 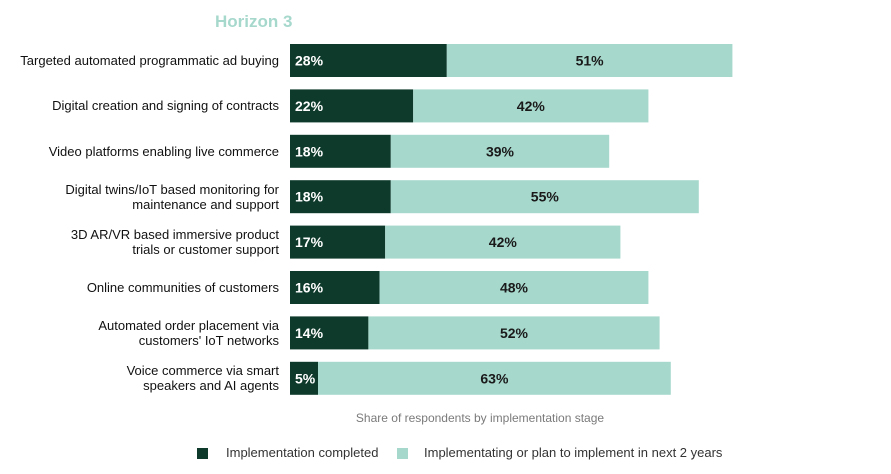 What do you see at coordinates (309, 333) in the screenshot?
I see `data-label-completed: 14%` at bounding box center [309, 333].